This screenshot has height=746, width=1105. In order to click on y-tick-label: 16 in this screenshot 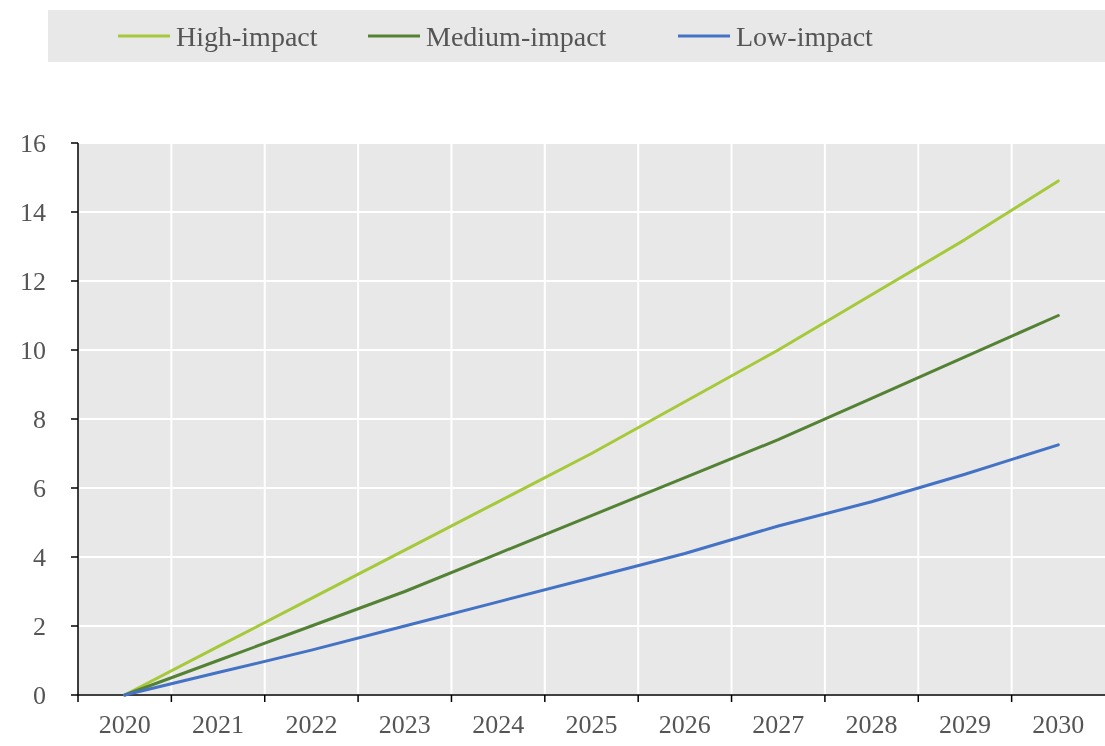, I will do `click(33, 144)`.